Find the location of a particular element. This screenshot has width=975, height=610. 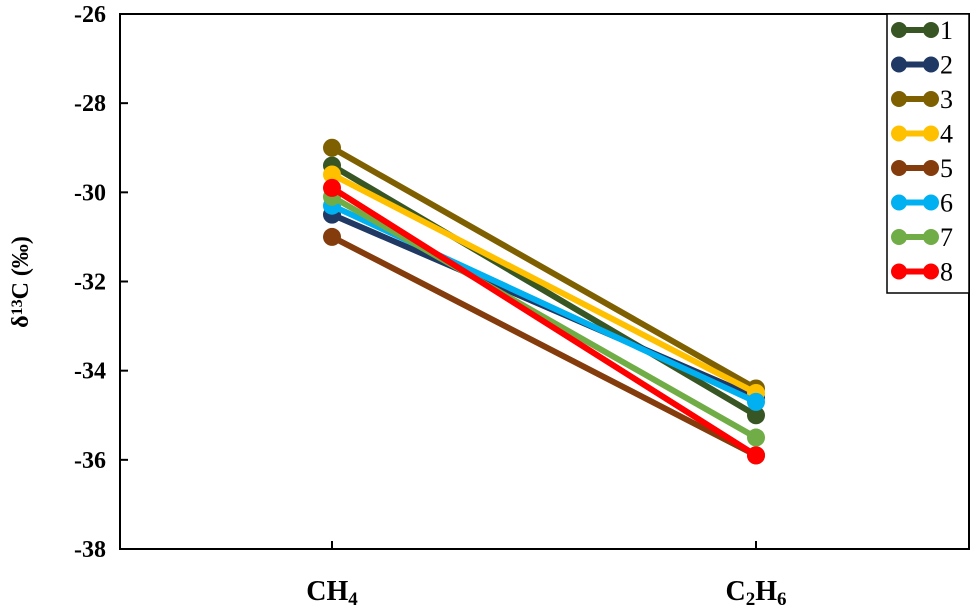

legend-label: 2 is located at coordinates (946, 65).